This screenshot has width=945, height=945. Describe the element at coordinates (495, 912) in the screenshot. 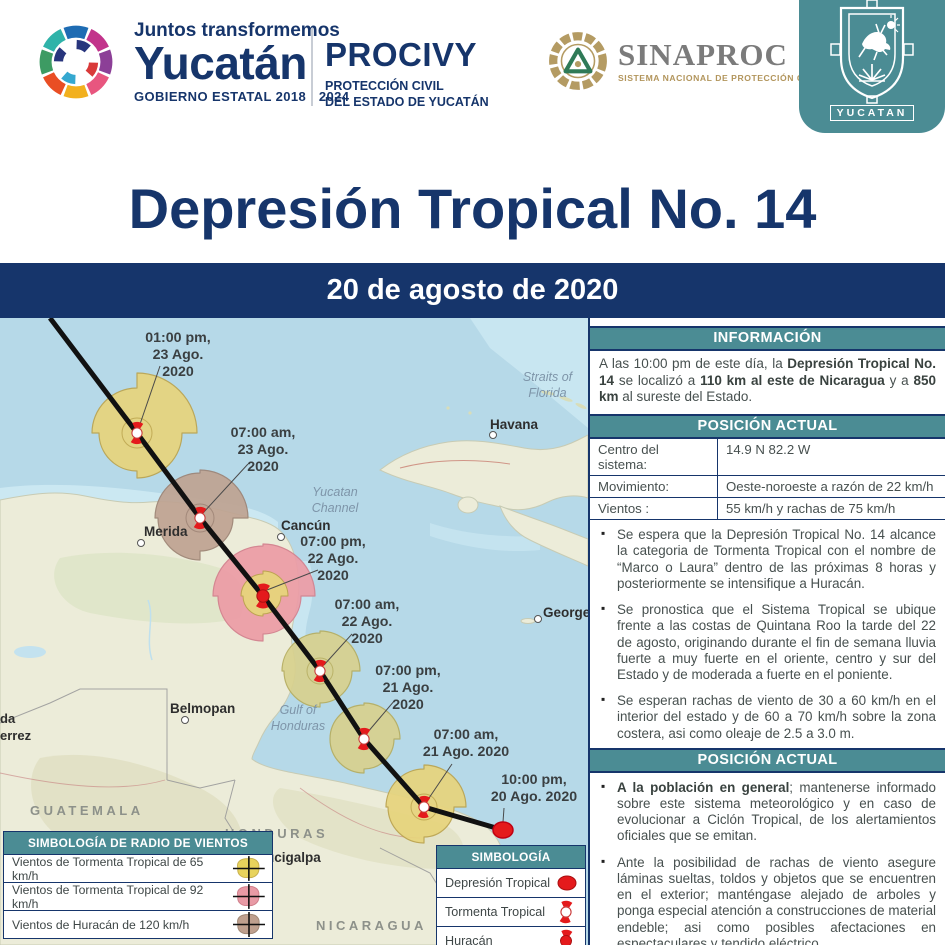

I see `legend-label-tropical-storm: Tormenta Tropical` at that location.